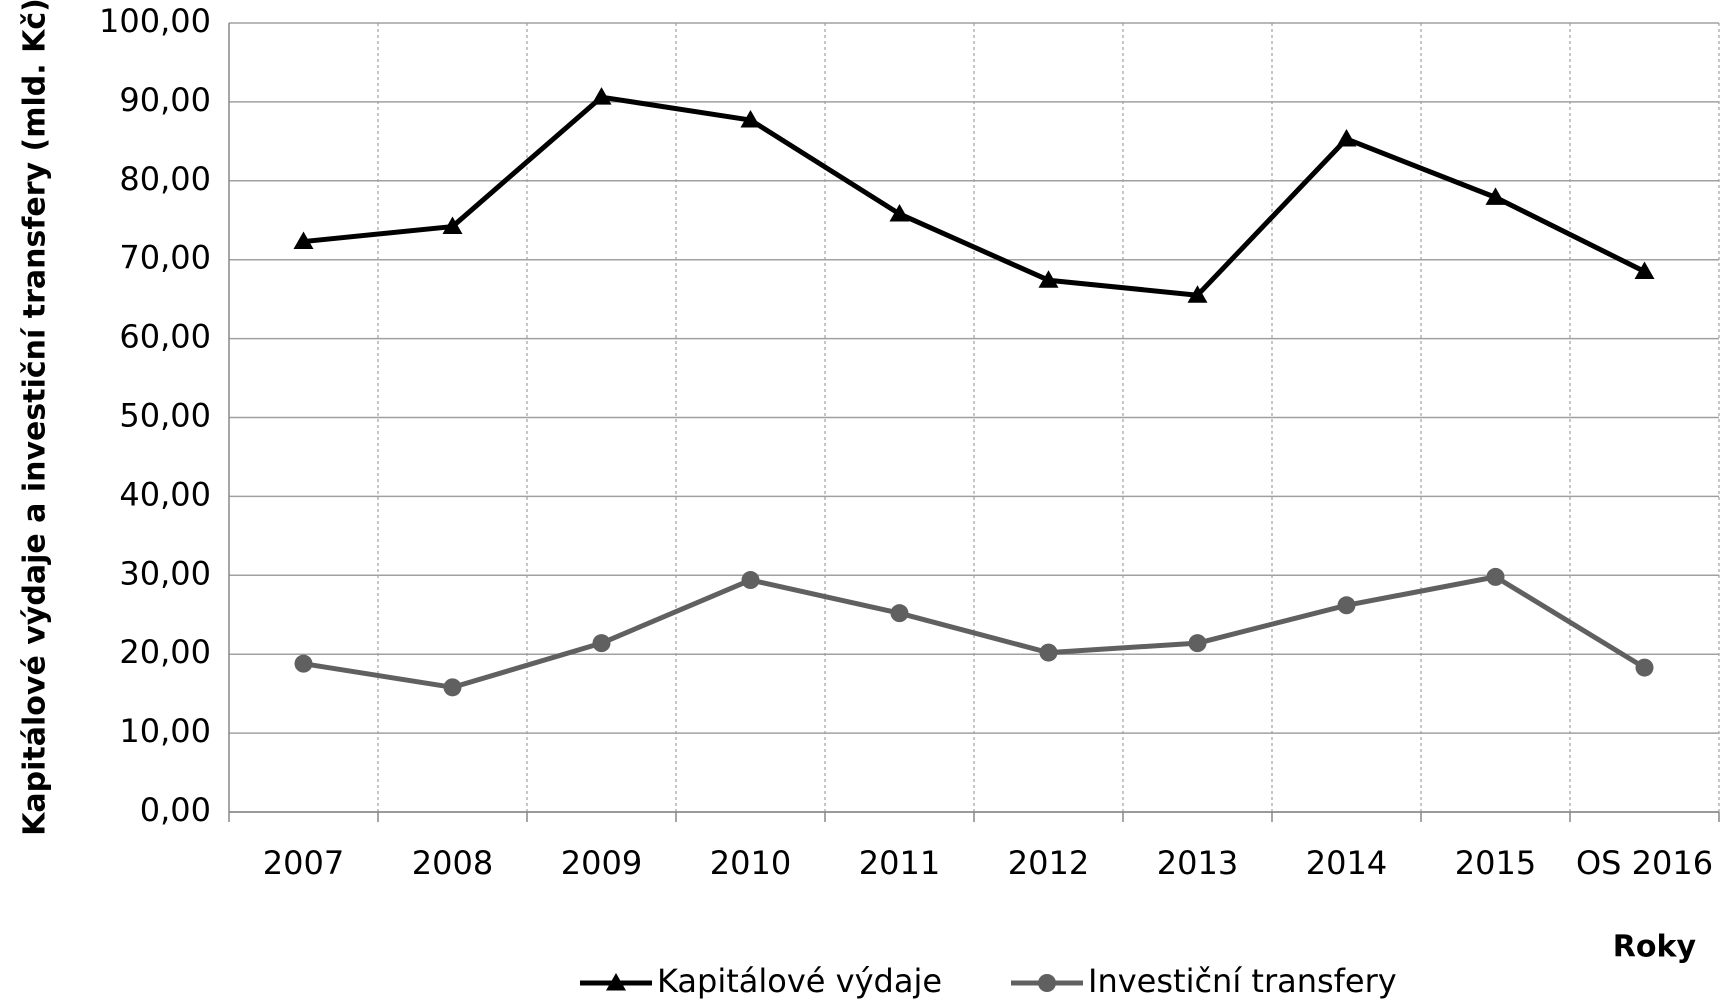  I want to click on x-tick-label: 2015, so click(1495, 863).